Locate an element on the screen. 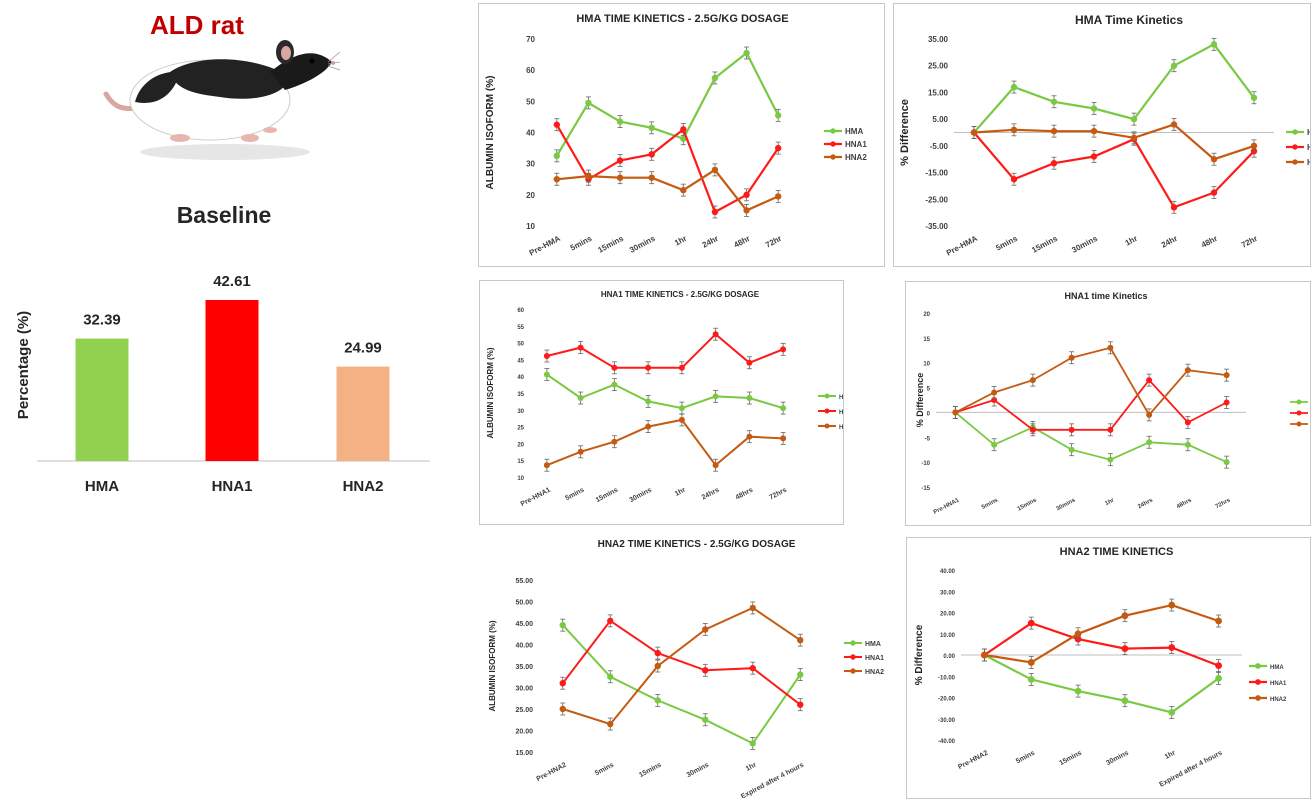 Image resolution: width=1311 pixels, height=800 pixels. x-tick-label: 24hrs is located at coordinates (711, 494).